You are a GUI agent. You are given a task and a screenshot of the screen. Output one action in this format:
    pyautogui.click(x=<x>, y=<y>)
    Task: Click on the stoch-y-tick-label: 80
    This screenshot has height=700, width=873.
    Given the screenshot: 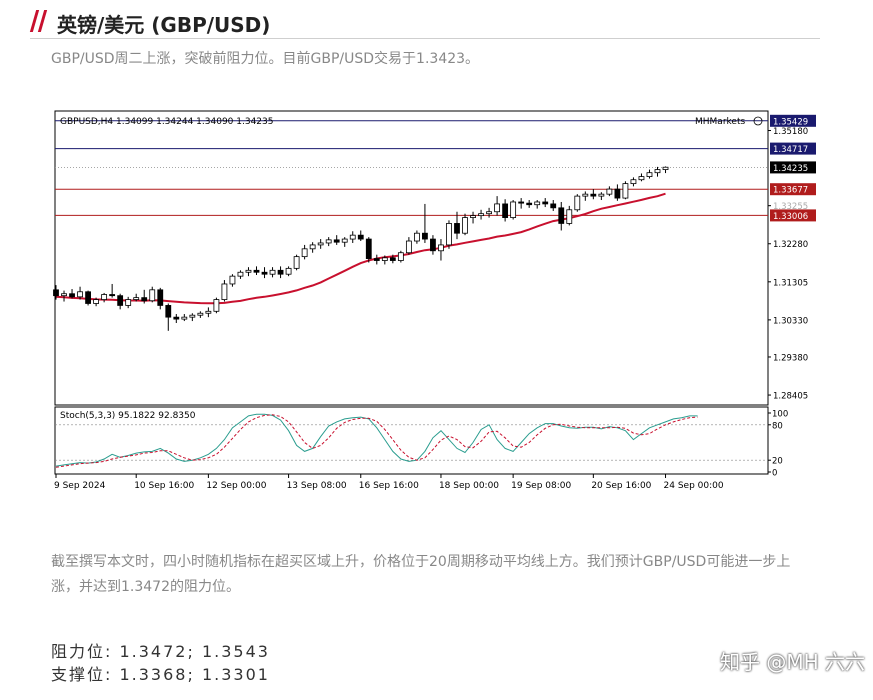 What is the action you would take?
    pyautogui.click(x=777, y=426)
    